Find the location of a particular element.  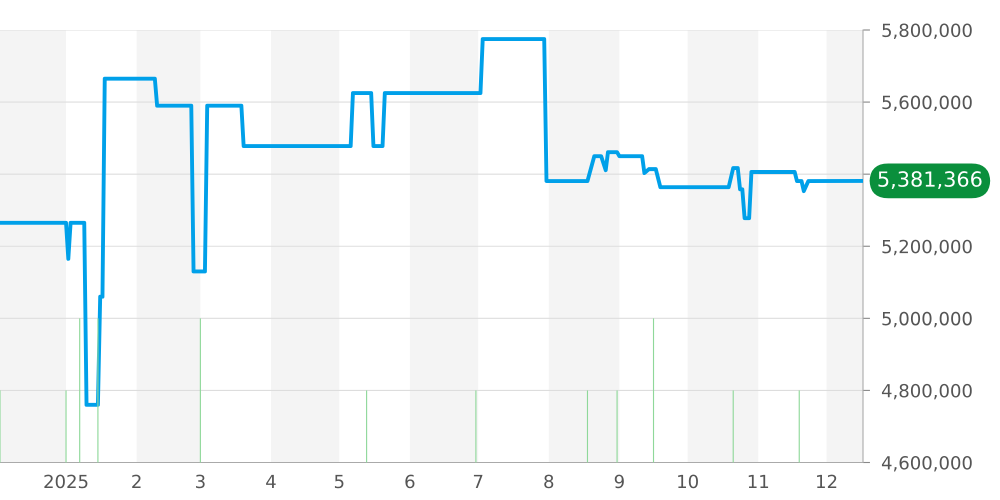

y-tick-label: 5,600,000 is located at coordinates (927, 104).